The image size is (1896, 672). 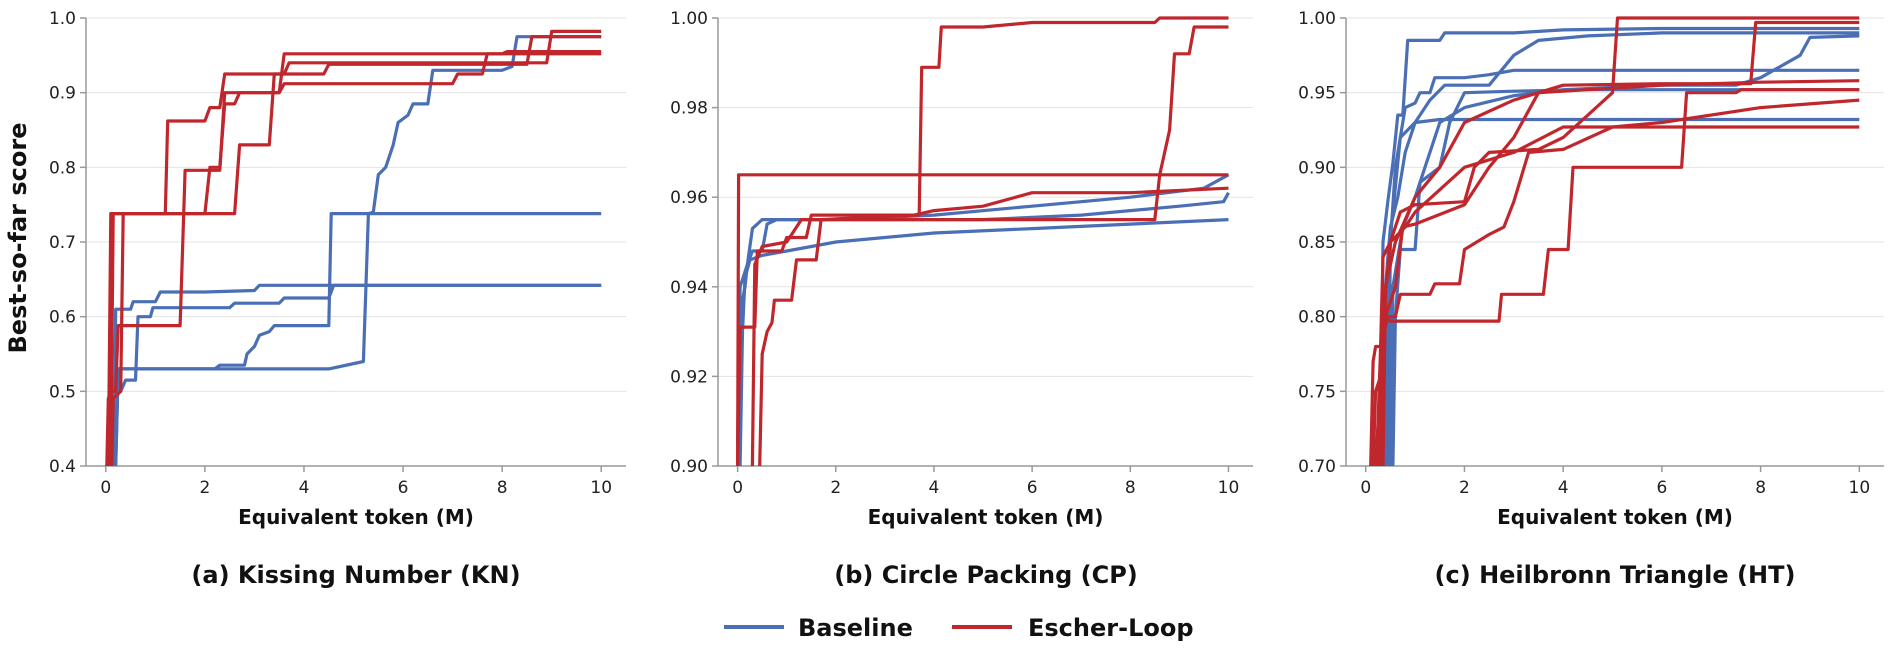 I want to click on y-tick-label: 0.8, so click(x=62, y=168).